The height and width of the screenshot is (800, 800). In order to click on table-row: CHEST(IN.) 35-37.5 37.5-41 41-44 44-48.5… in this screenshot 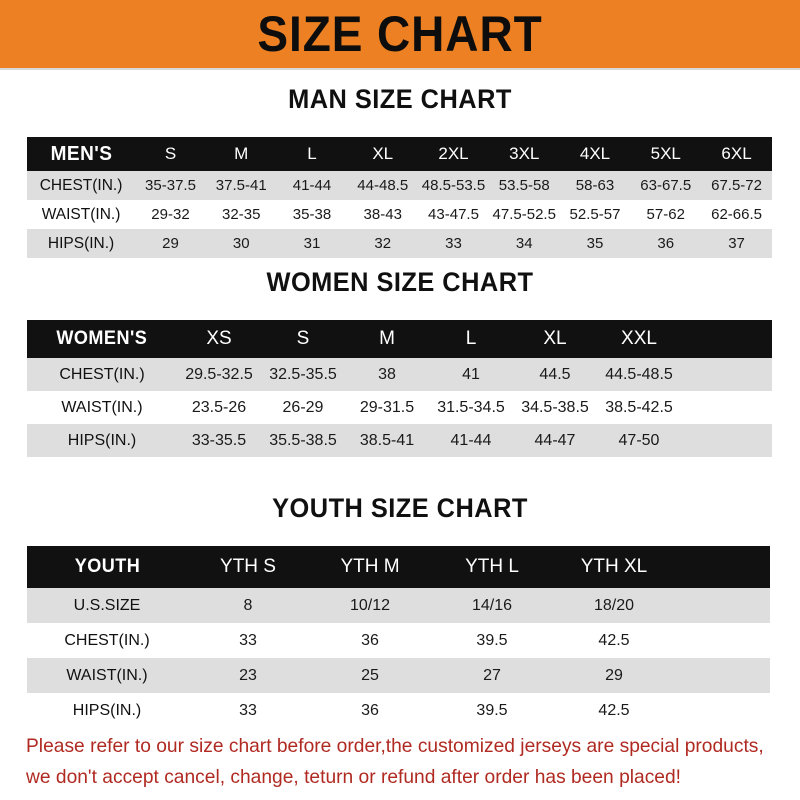, I will do `click(399, 185)`.